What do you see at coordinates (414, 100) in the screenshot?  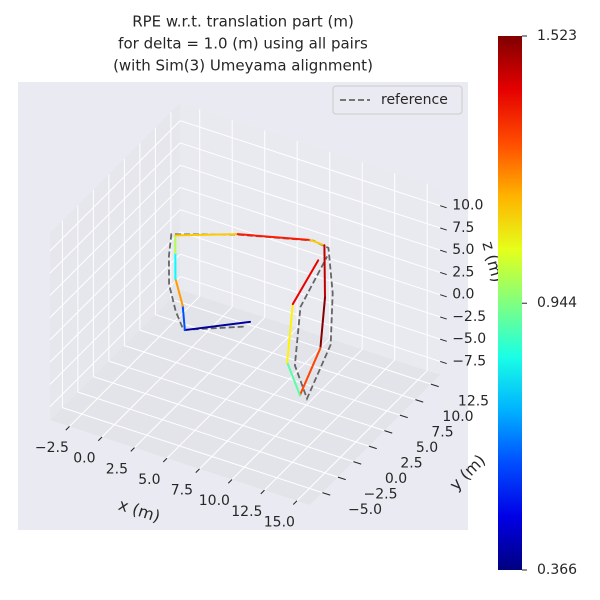 I see `legend-label: reference` at bounding box center [414, 100].